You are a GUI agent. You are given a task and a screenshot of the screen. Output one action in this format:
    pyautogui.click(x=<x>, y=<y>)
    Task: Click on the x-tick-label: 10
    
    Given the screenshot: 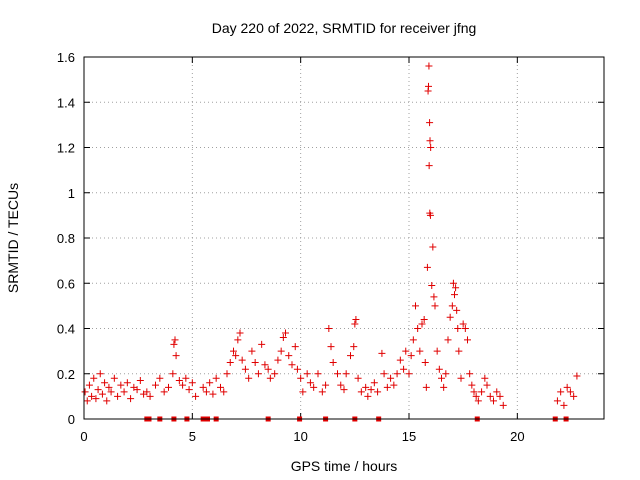 What is the action you would take?
    pyautogui.click(x=300, y=436)
    